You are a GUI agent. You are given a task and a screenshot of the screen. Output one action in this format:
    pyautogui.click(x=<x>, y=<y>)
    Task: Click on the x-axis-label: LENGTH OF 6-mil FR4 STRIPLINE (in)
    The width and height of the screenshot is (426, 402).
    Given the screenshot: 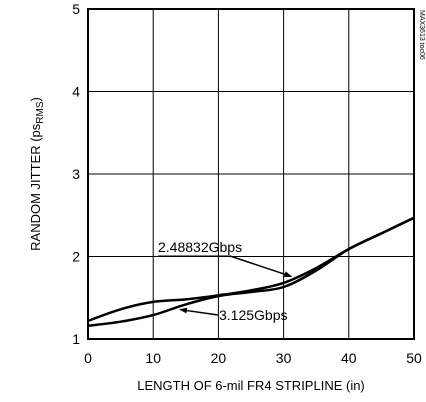 What is the action you would take?
    pyautogui.click(x=251, y=385)
    